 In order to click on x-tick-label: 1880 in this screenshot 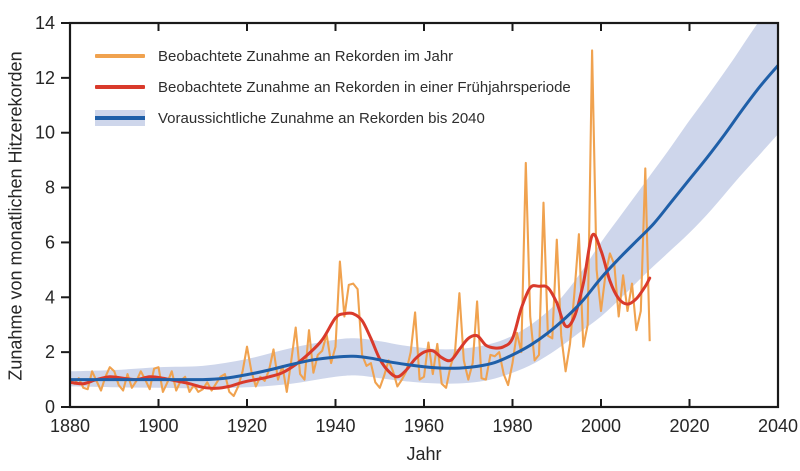, I will do `click(70, 426)`.